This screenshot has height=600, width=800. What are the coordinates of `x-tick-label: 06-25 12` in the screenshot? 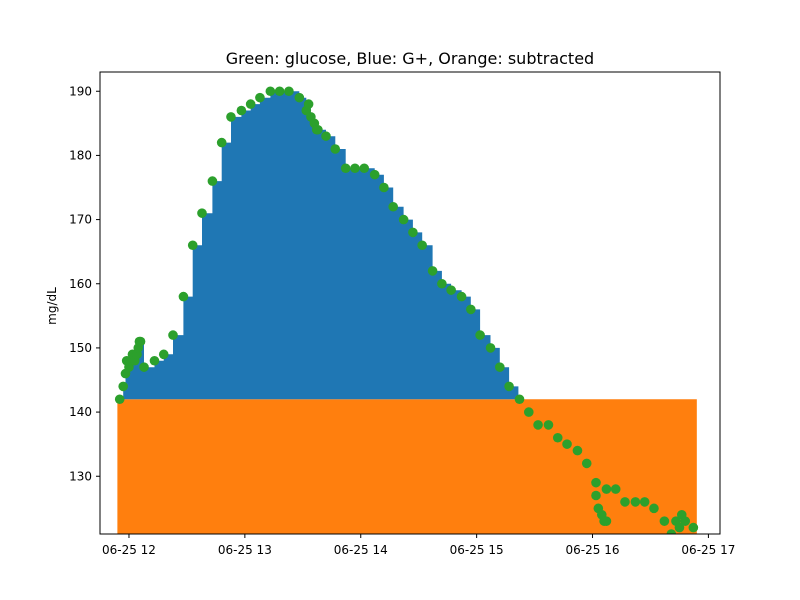 It's located at (129, 550).